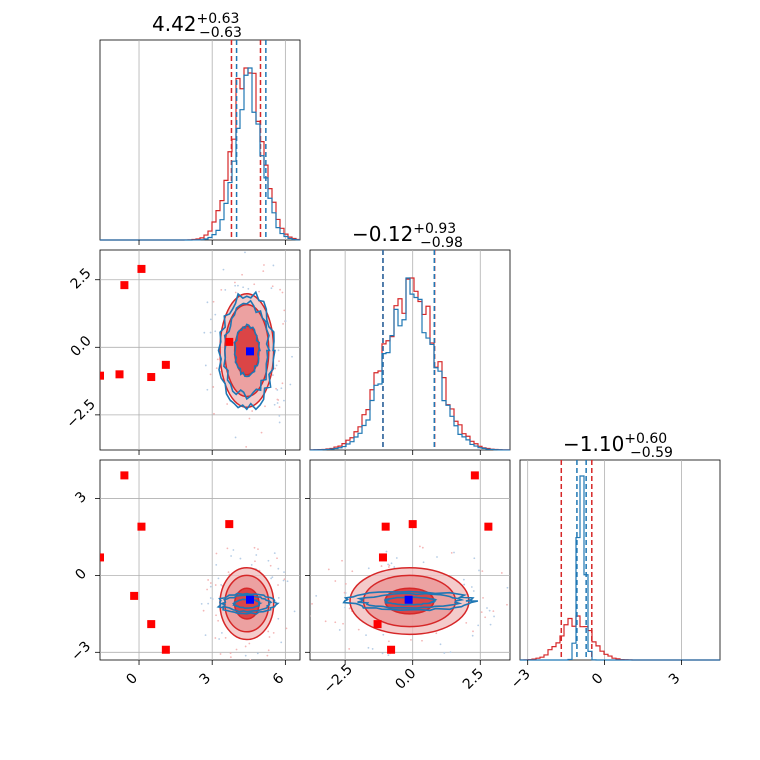  Describe the element at coordinates (196, 349) in the screenshot. I see `contours-p1_p0` at that location.